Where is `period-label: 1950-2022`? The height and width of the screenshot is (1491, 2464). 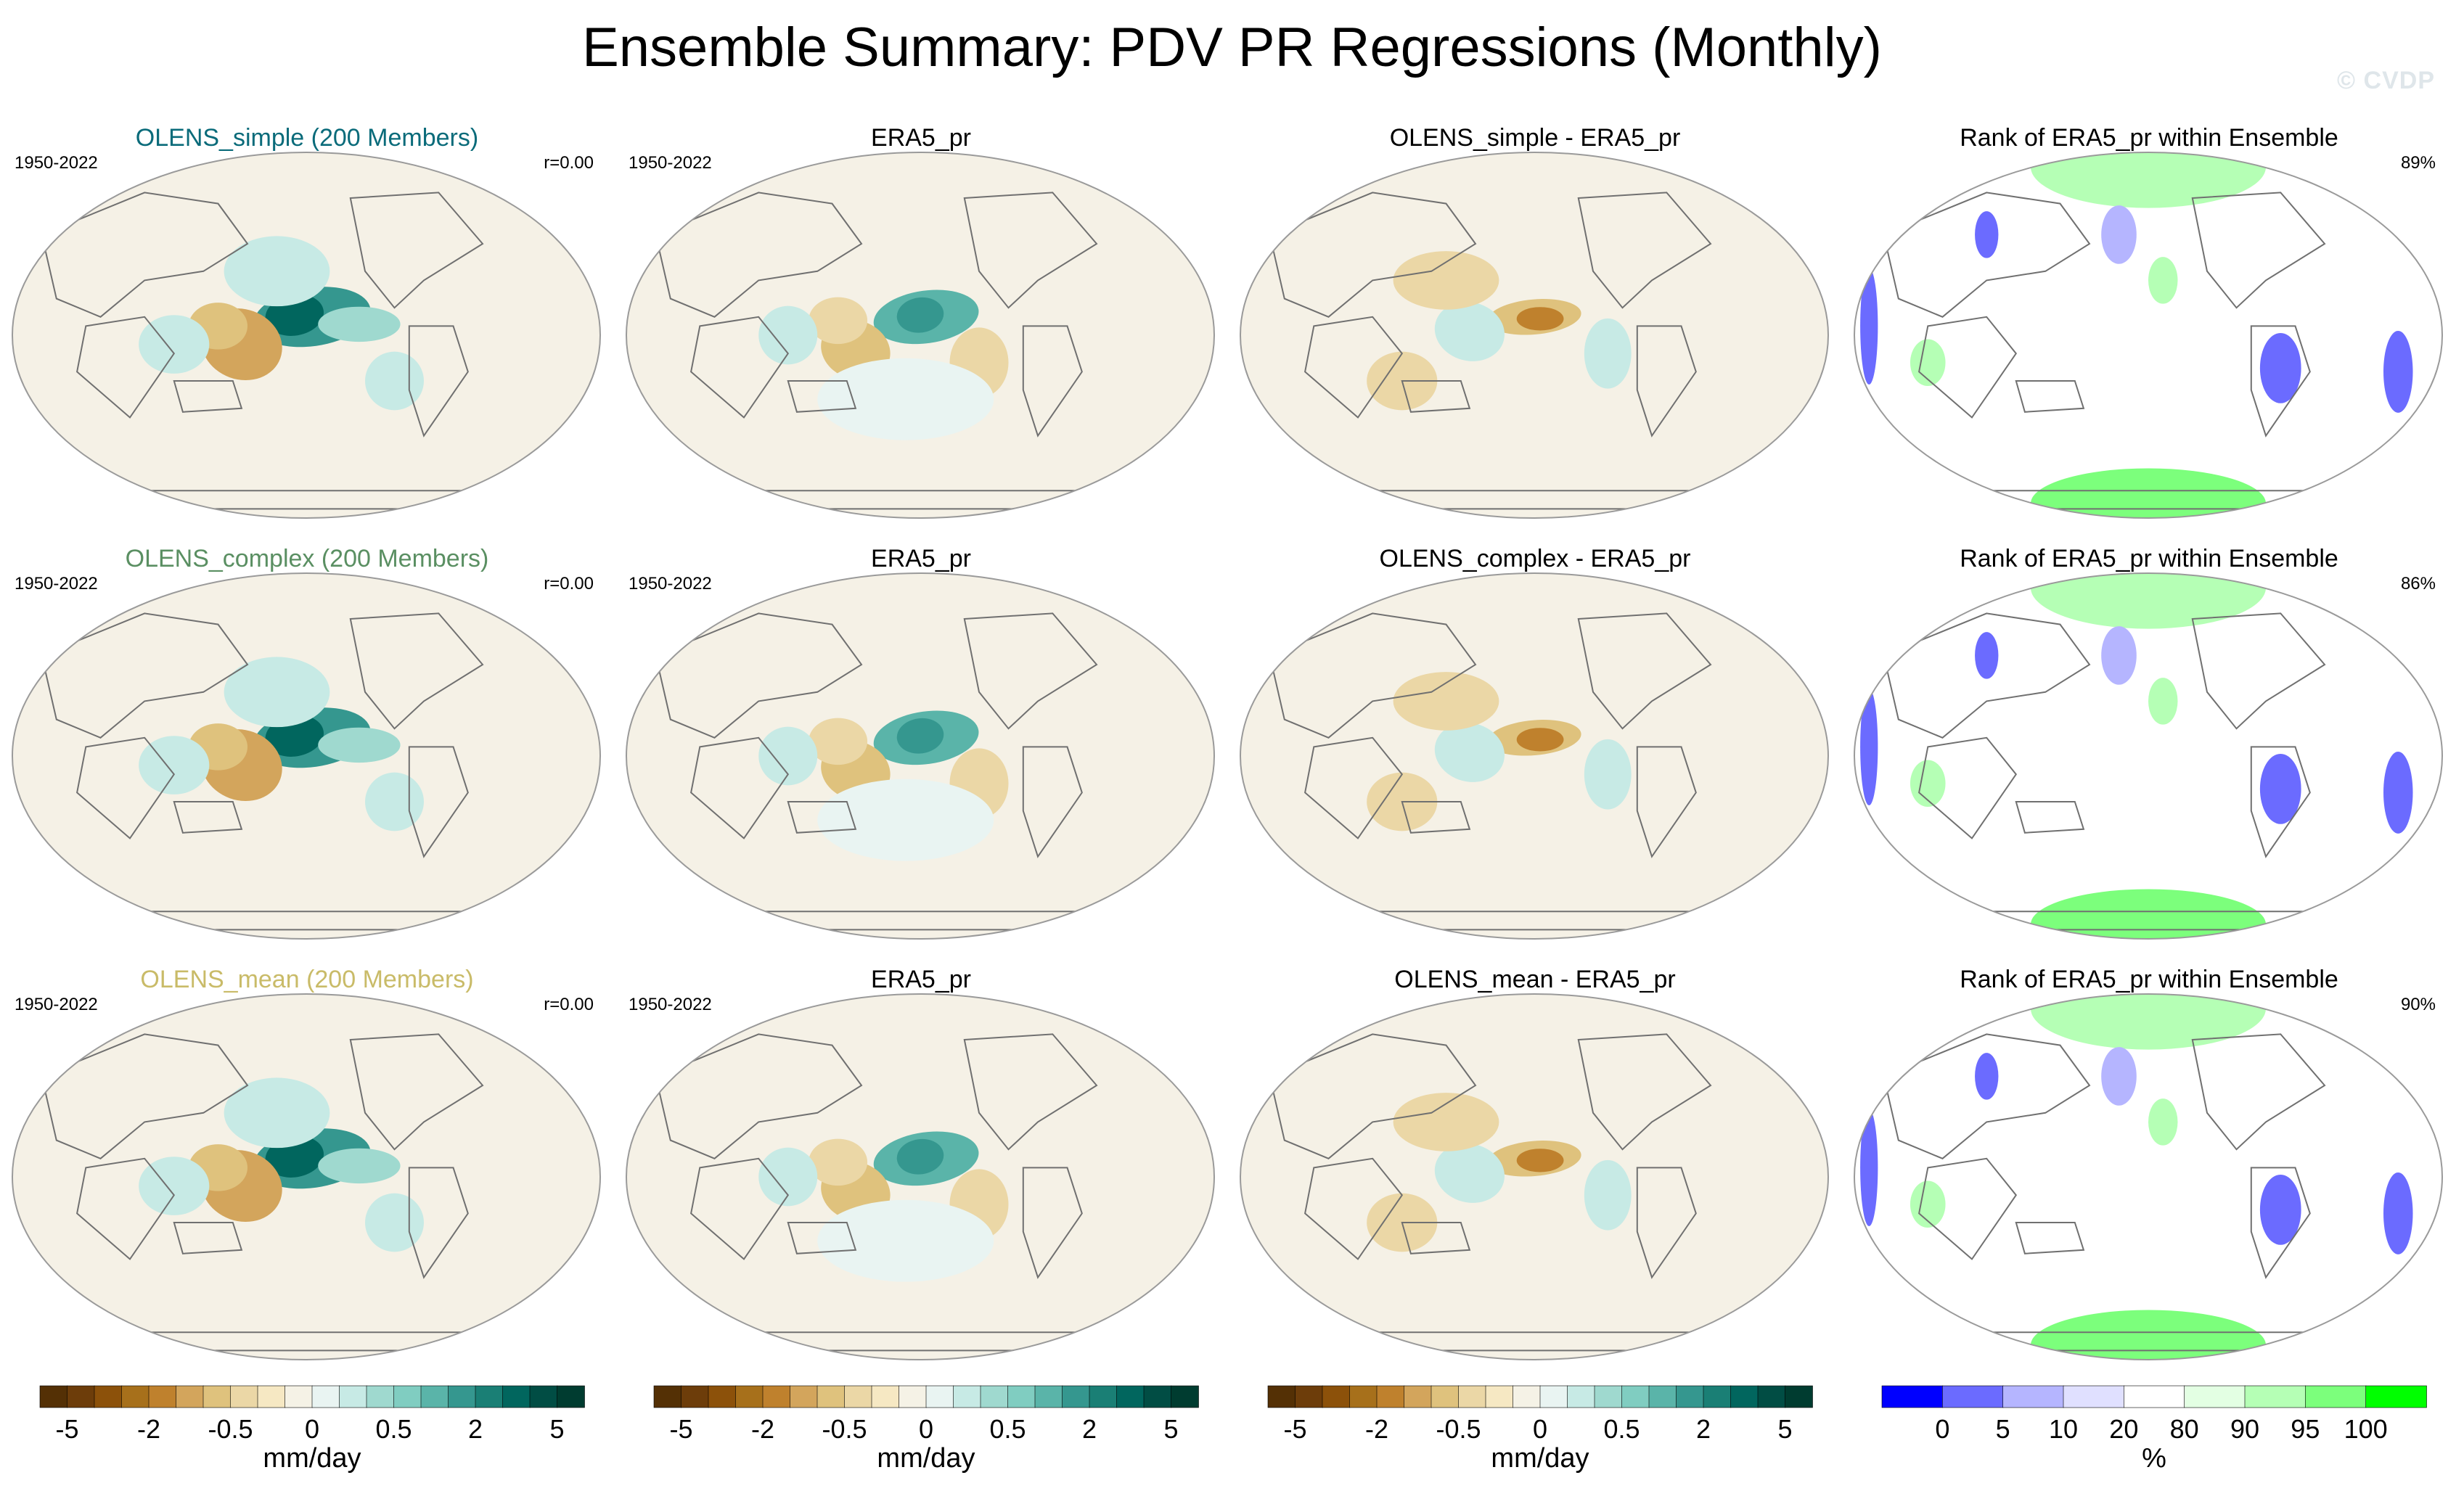 period-label: 1950-2022 is located at coordinates (670, 163).